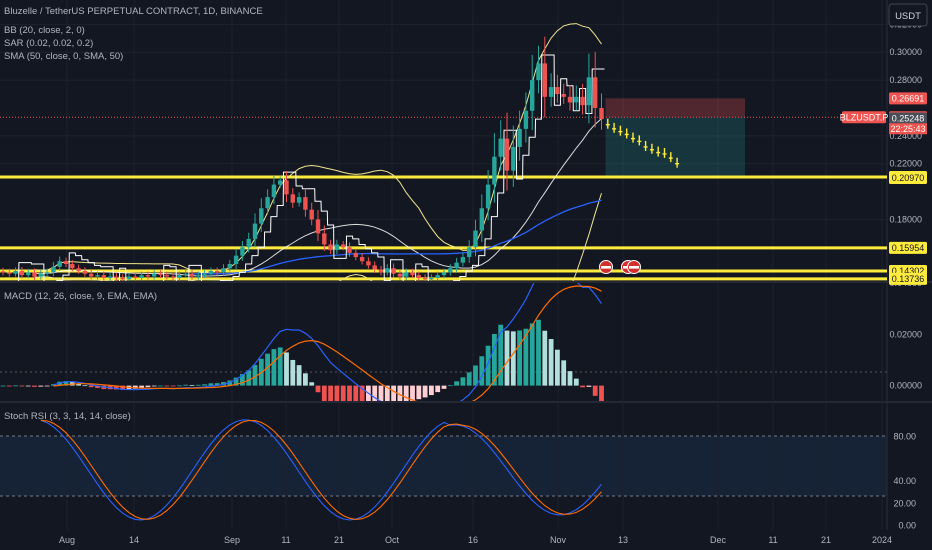  I want to click on stoch-d-line, so click(321, 469).